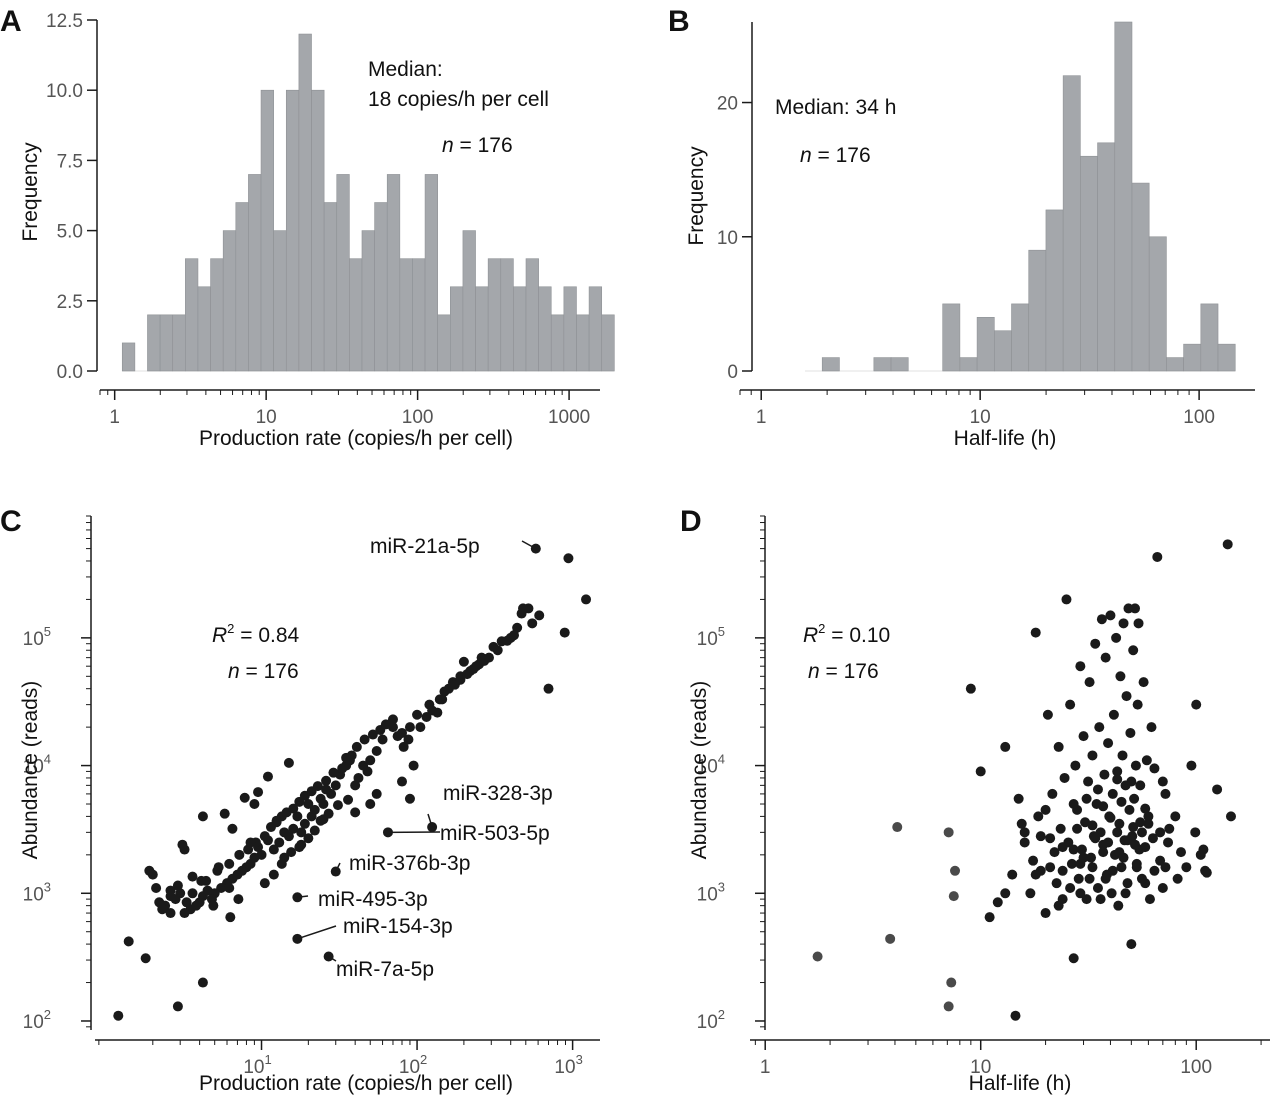 Image resolution: width=1280 pixels, height=1107 pixels. What do you see at coordinates (423, 1059) in the screenshot?
I see `x-tick-exponent-c: 2` at bounding box center [423, 1059].